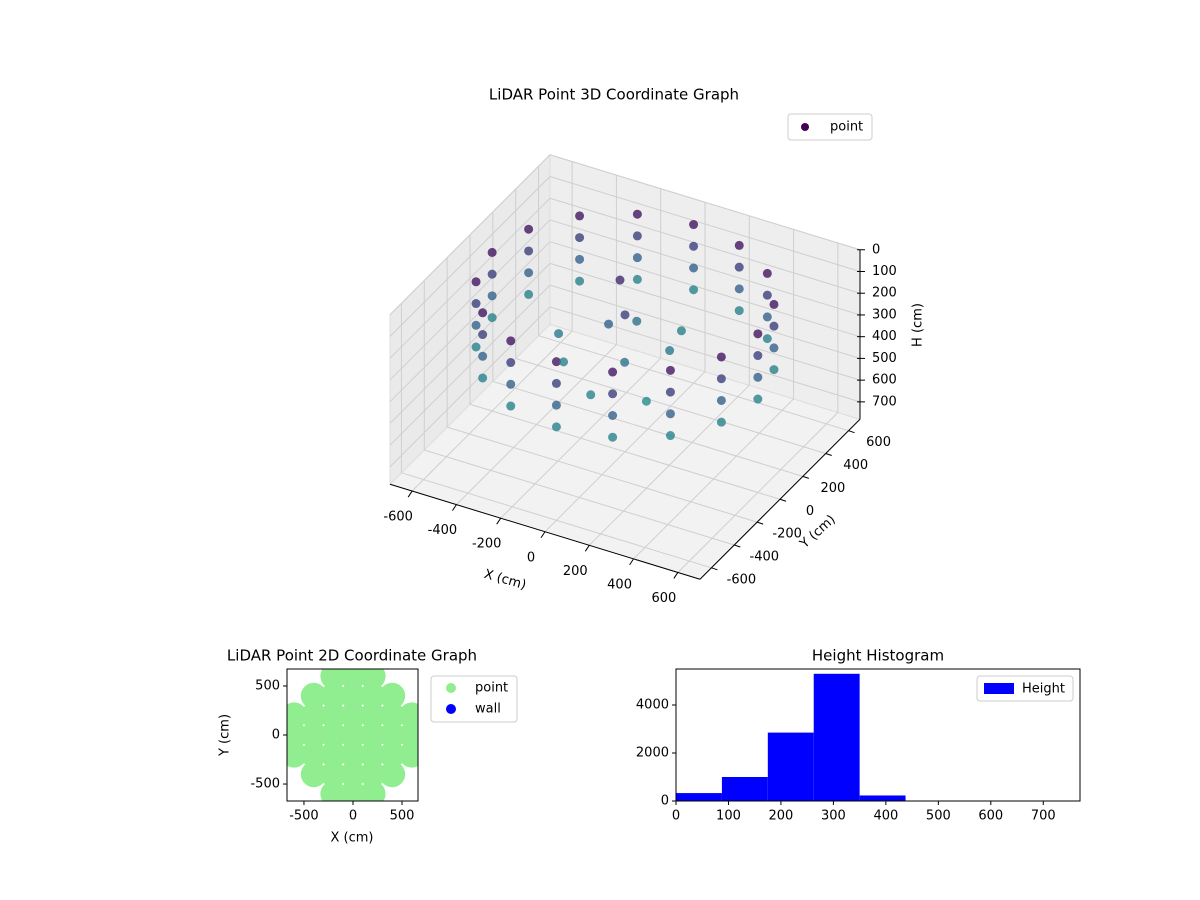  What do you see at coordinates (398, 517) in the screenshot?
I see `x-tick-label: -600` at bounding box center [398, 517].